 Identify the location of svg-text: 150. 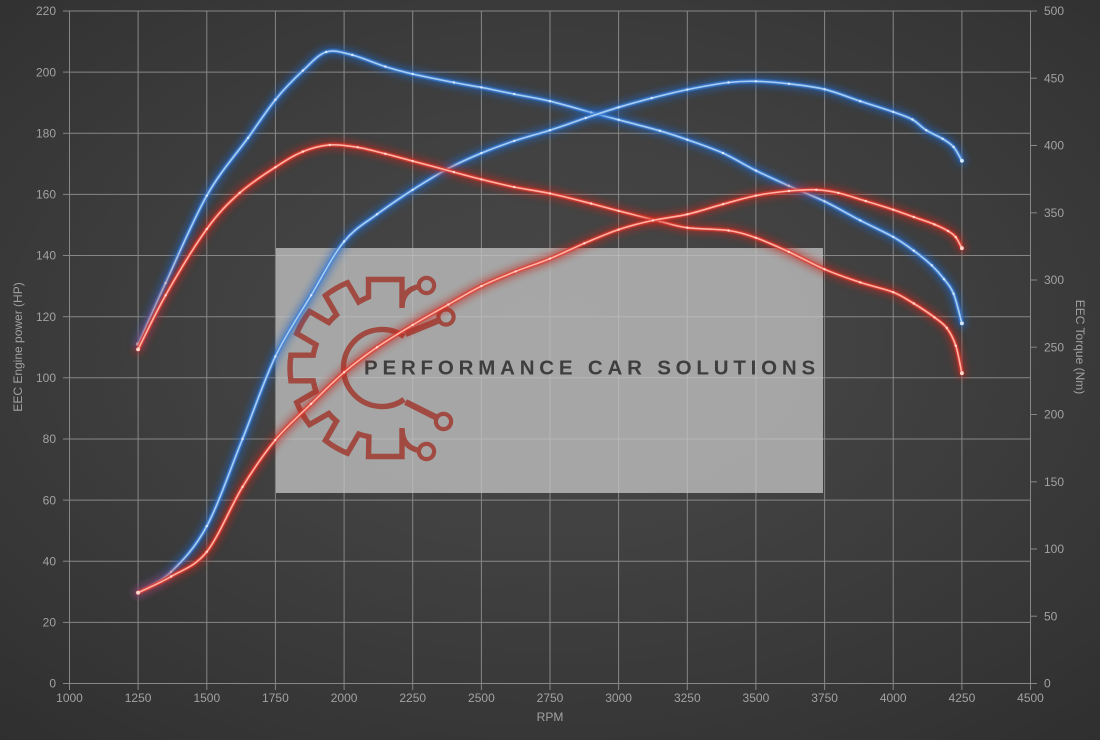
(1054, 482).